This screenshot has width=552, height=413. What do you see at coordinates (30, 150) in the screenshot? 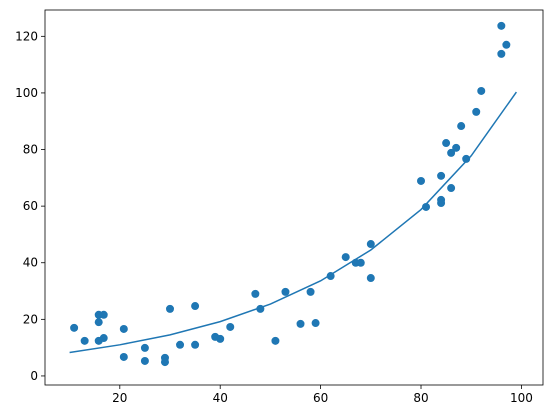
I see `y-tick-label: 80` at bounding box center [30, 150].